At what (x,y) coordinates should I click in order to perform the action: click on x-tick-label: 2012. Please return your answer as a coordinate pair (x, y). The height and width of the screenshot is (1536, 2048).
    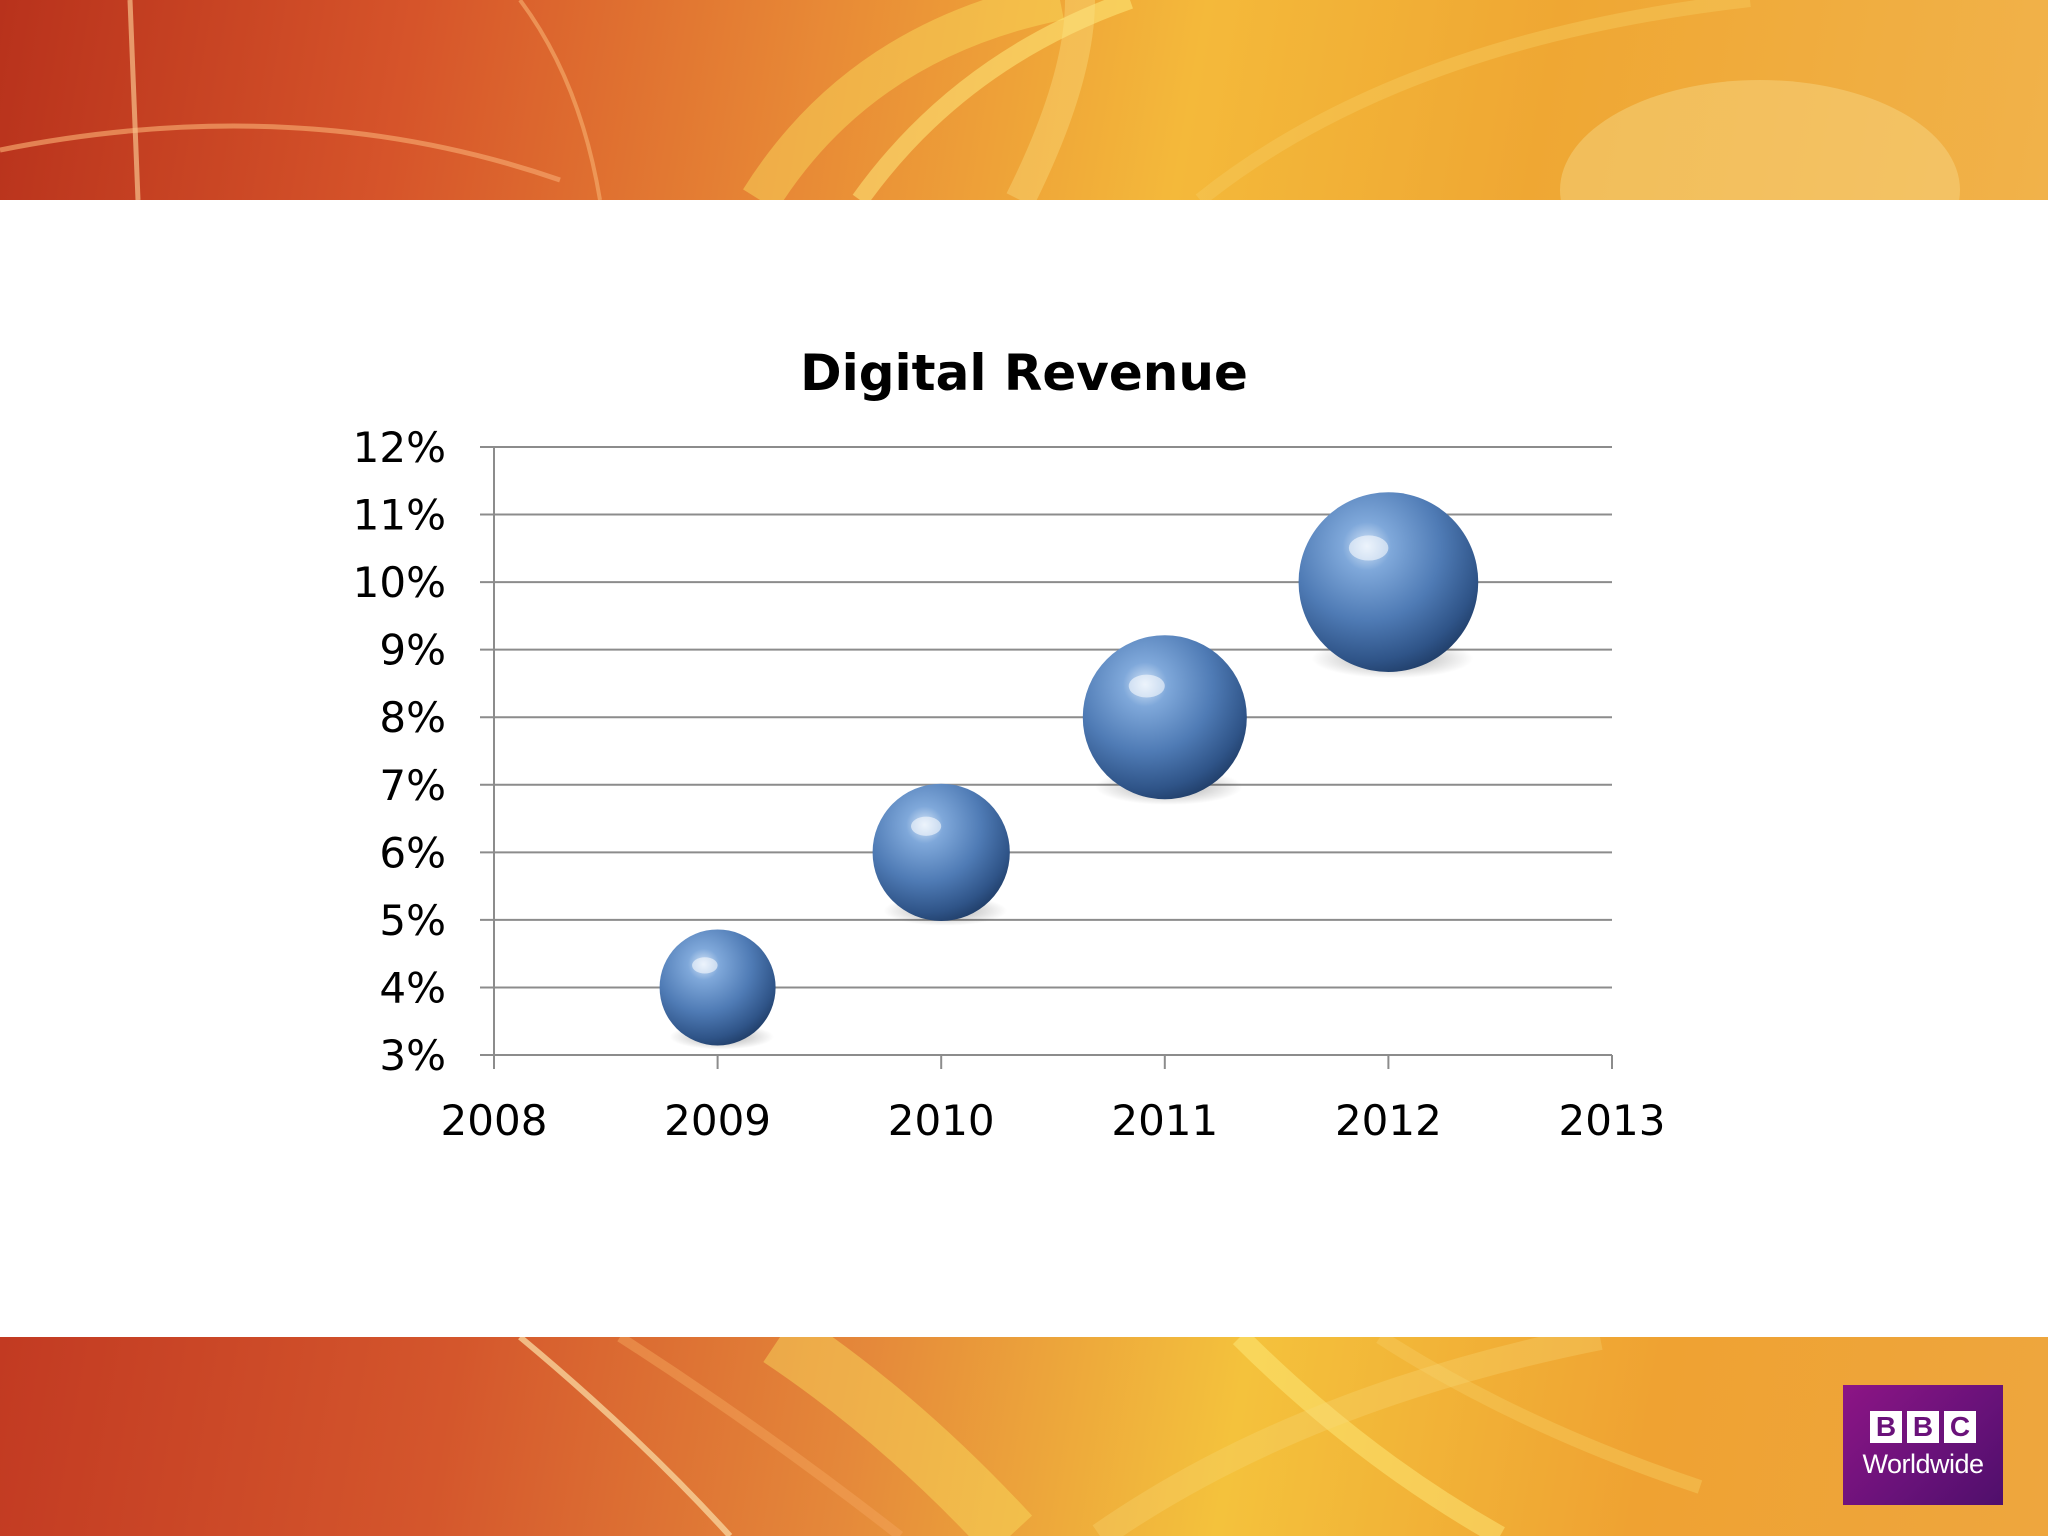
    Looking at the image, I should click on (1388, 1120).